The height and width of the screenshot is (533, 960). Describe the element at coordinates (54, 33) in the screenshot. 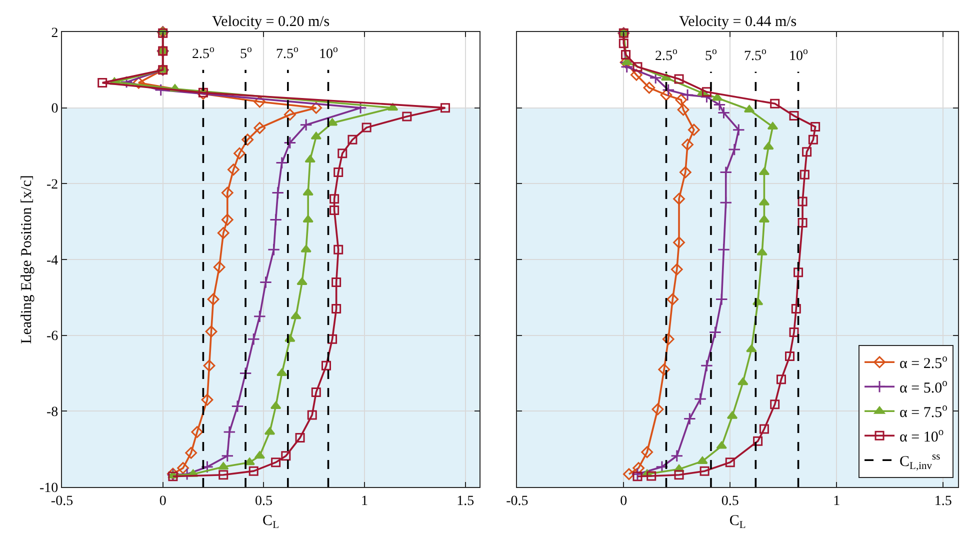

I see `y-tick-label: 2` at that location.